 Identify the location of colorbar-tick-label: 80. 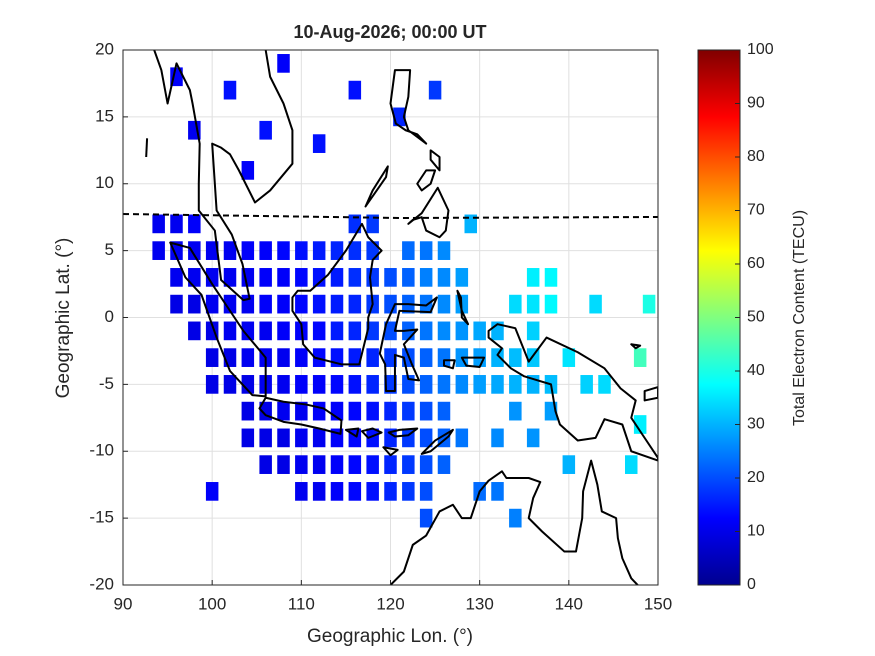
(756, 156).